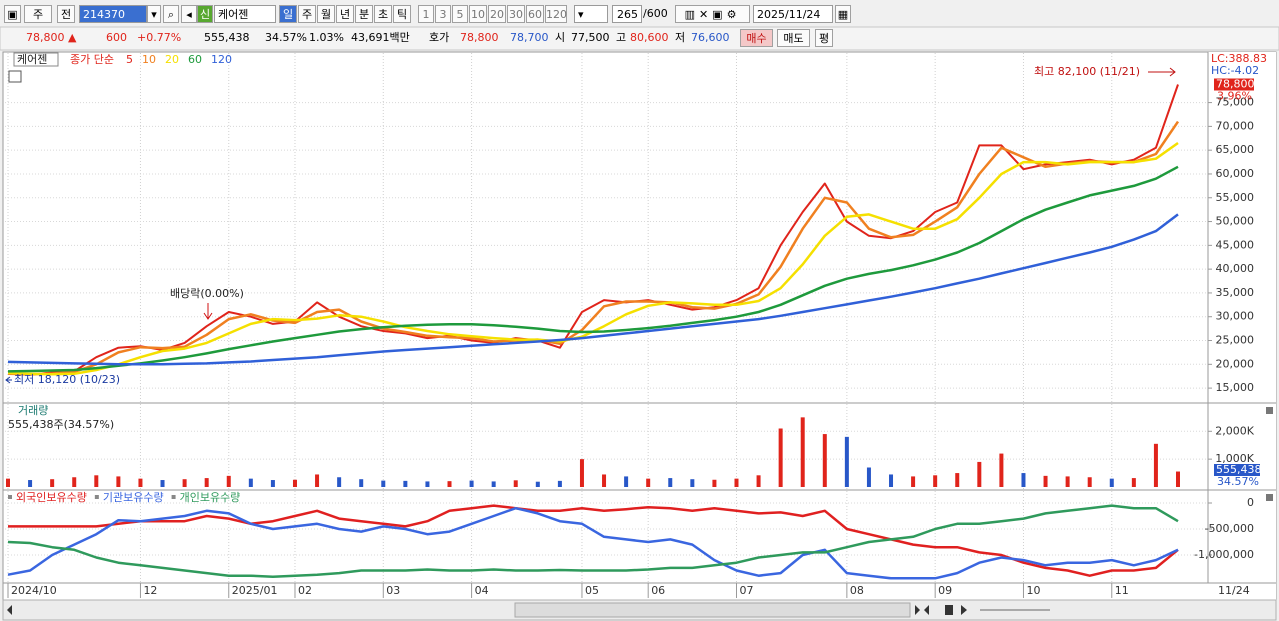 The image size is (1279, 621). I want to click on y-tick-label: 35,000, so click(1235, 292).